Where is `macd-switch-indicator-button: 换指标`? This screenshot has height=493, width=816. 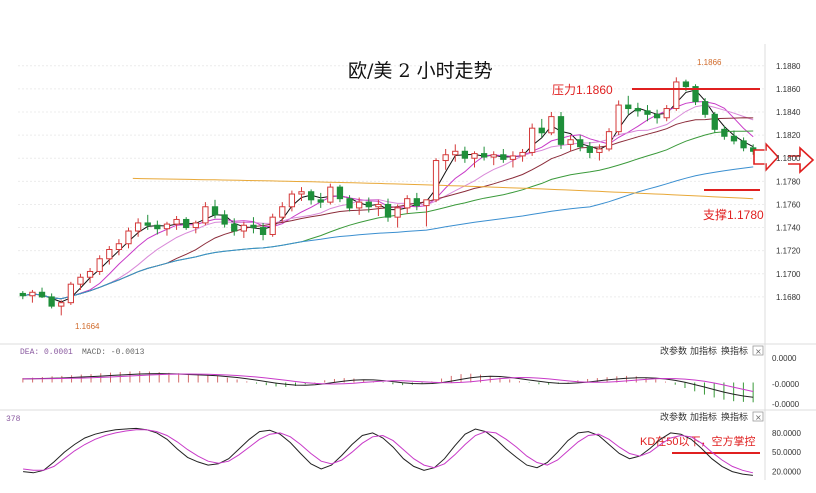 macd-switch-indicator-button: 换指标 is located at coordinates (734, 351).